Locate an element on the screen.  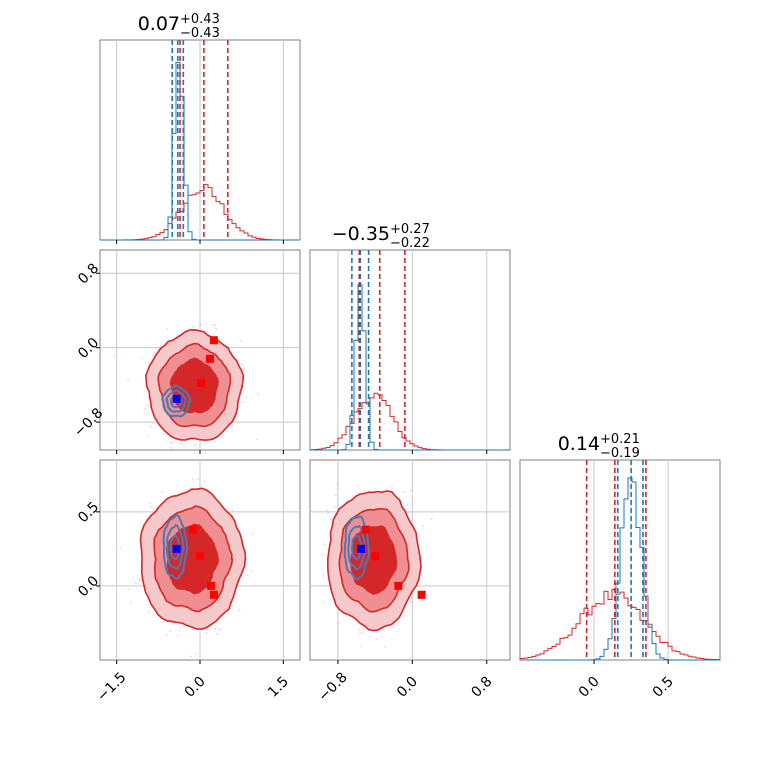
x-tick-label: −0.8 is located at coordinates (332, 686).